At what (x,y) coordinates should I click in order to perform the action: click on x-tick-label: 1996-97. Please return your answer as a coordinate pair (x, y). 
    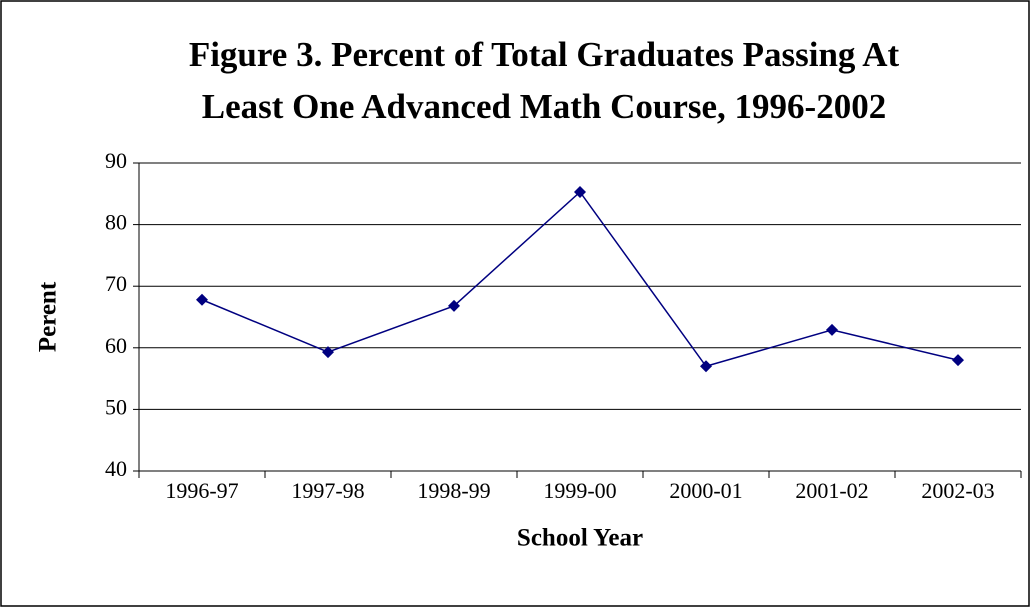
    Looking at the image, I should click on (201, 490).